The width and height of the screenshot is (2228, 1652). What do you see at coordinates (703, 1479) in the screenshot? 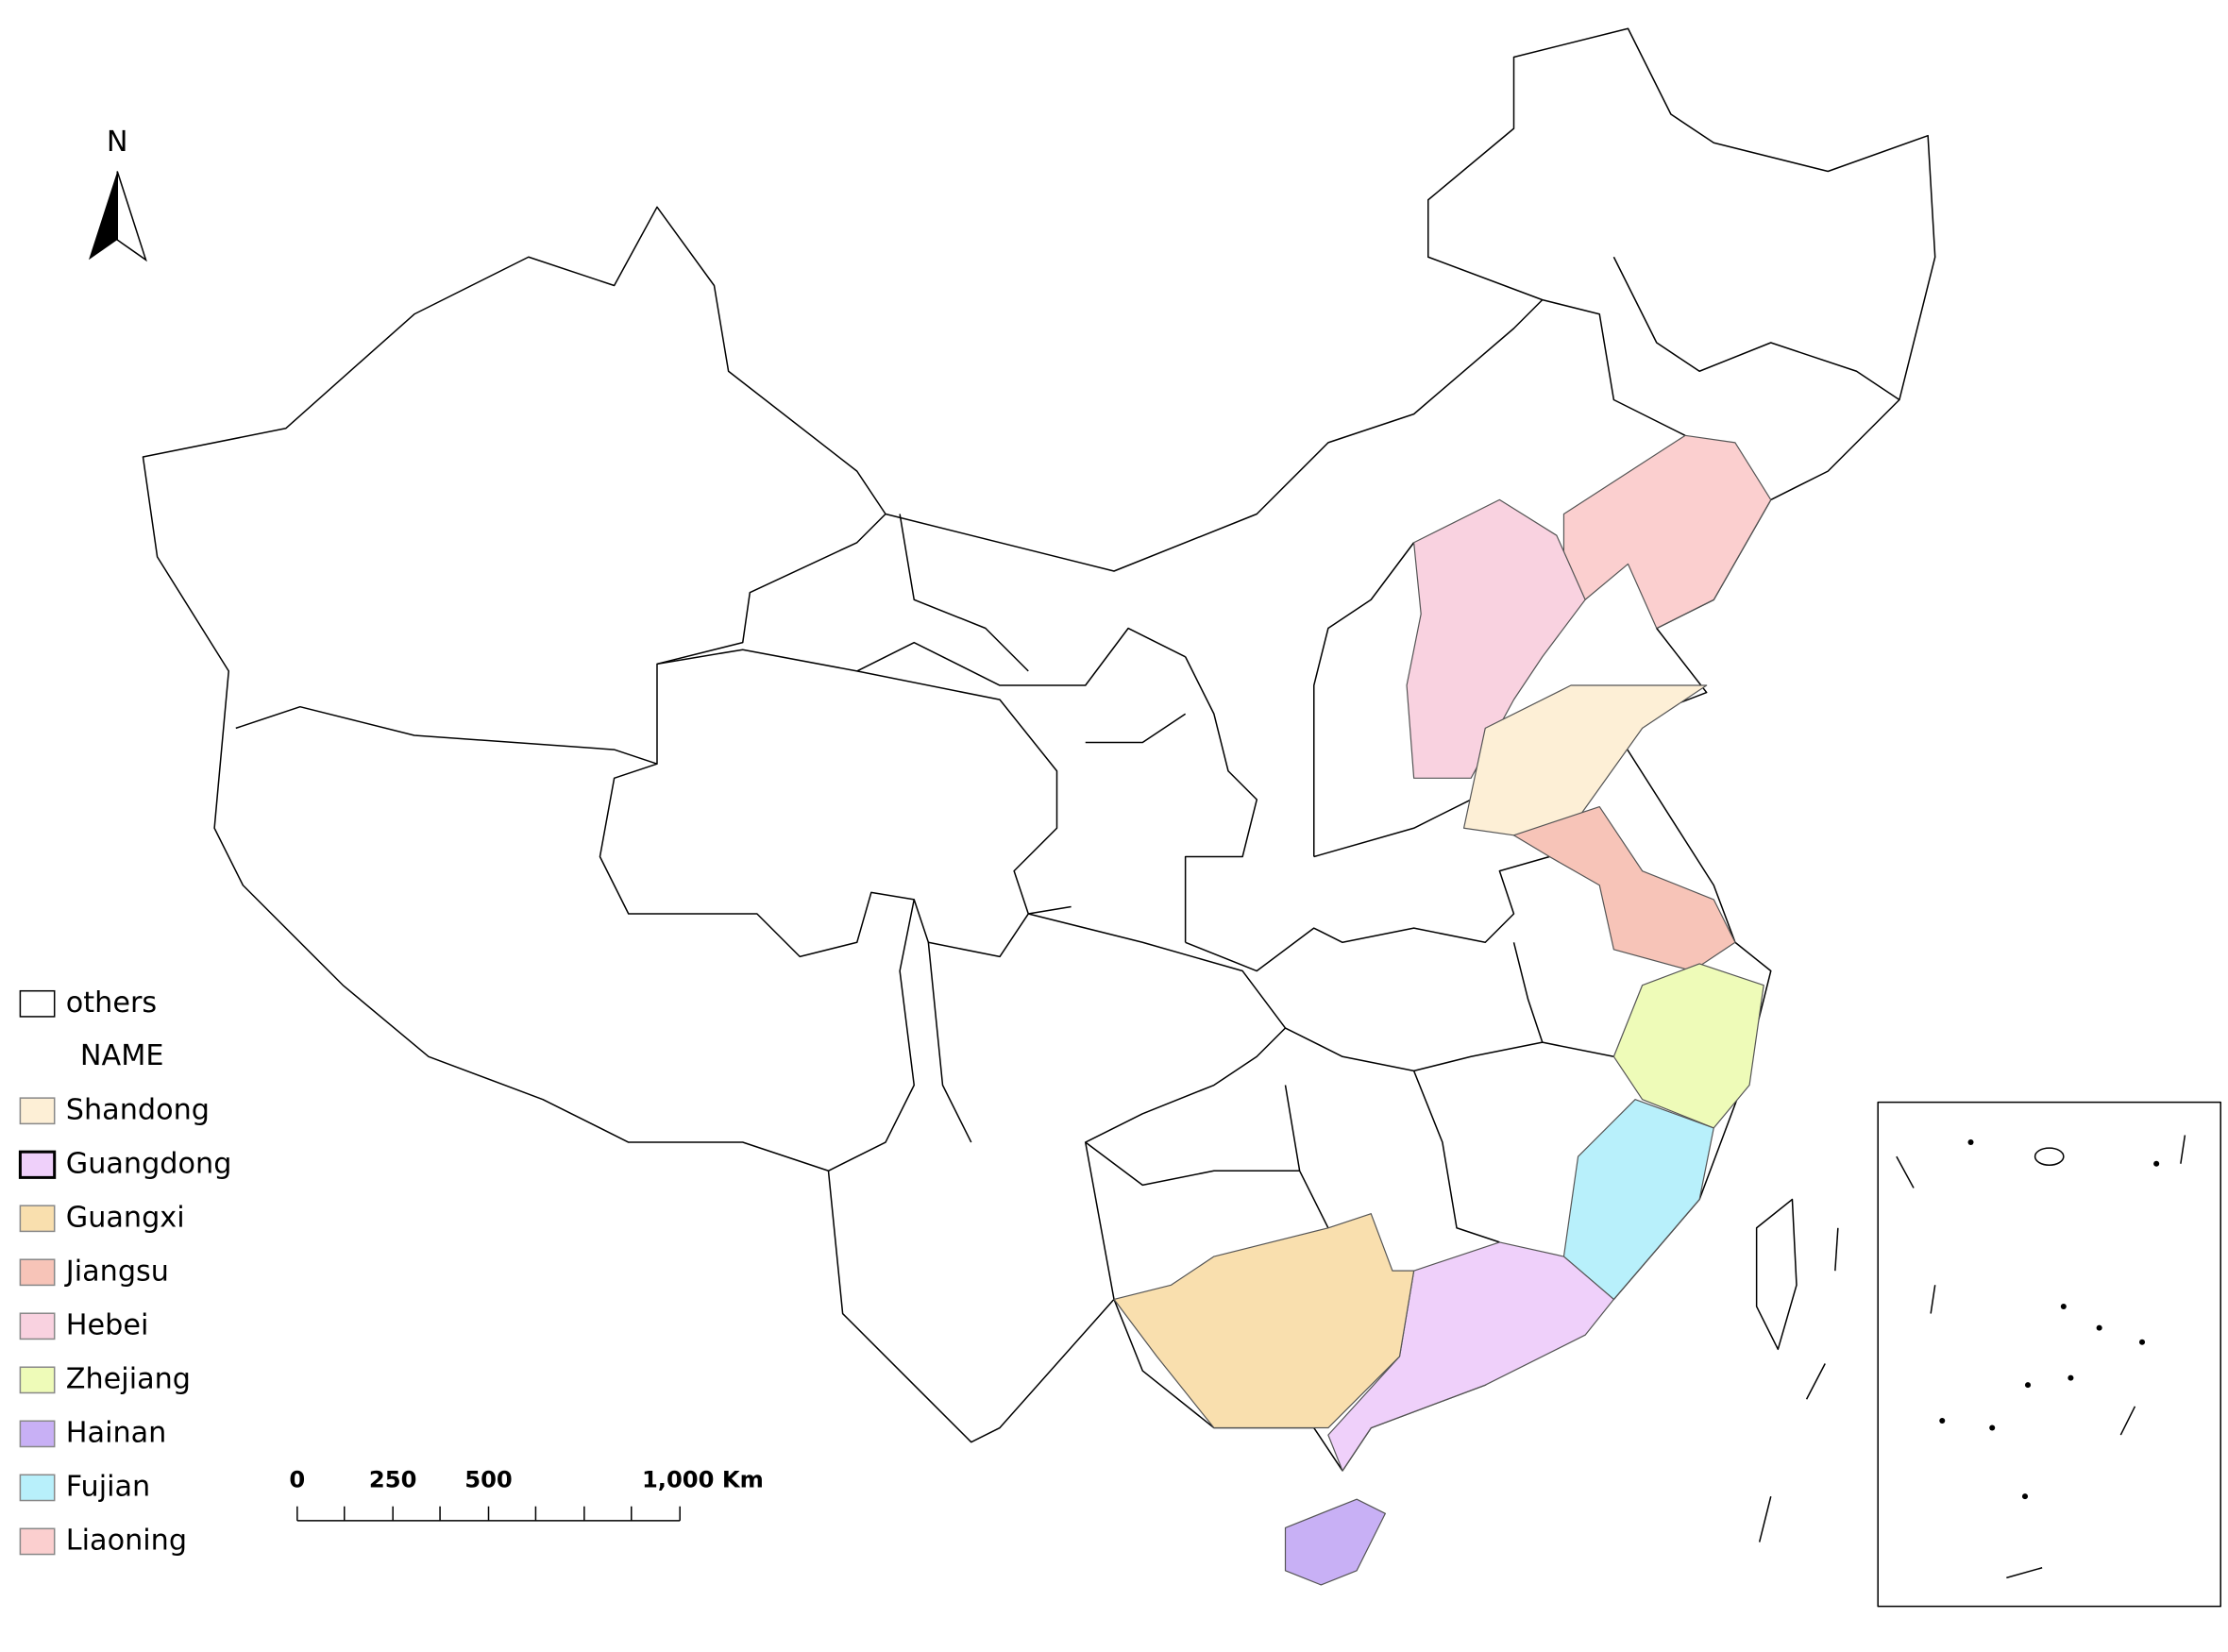
I see `scale-label: 1,000 Km` at bounding box center [703, 1479].